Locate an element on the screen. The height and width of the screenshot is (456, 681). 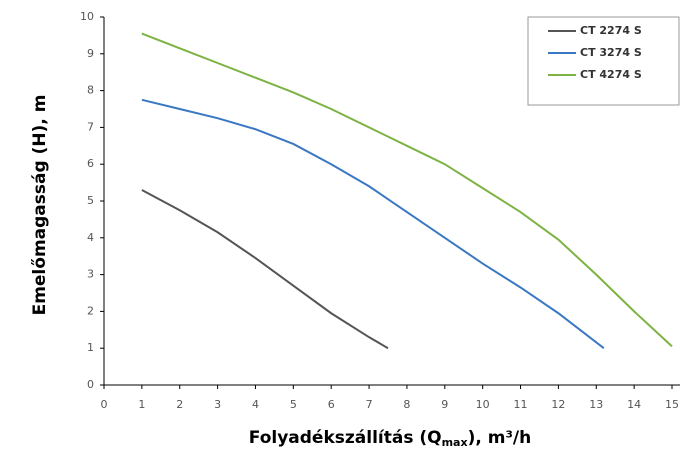
y-tick-label: 6 is located at coordinates (90, 163).